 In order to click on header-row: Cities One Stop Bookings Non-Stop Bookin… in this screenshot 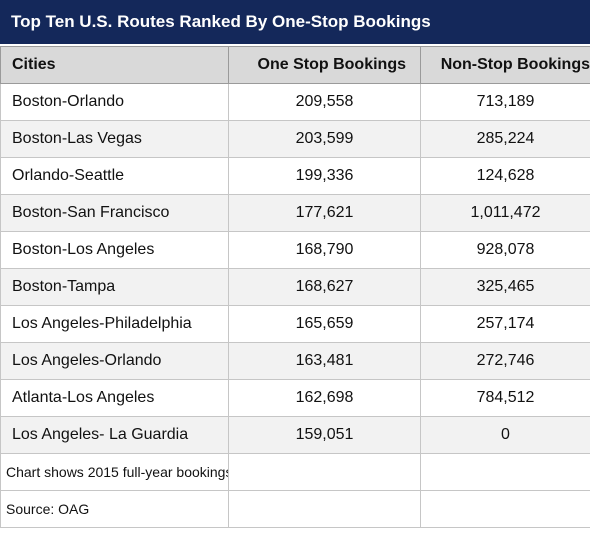, I will do `click(295, 65)`.